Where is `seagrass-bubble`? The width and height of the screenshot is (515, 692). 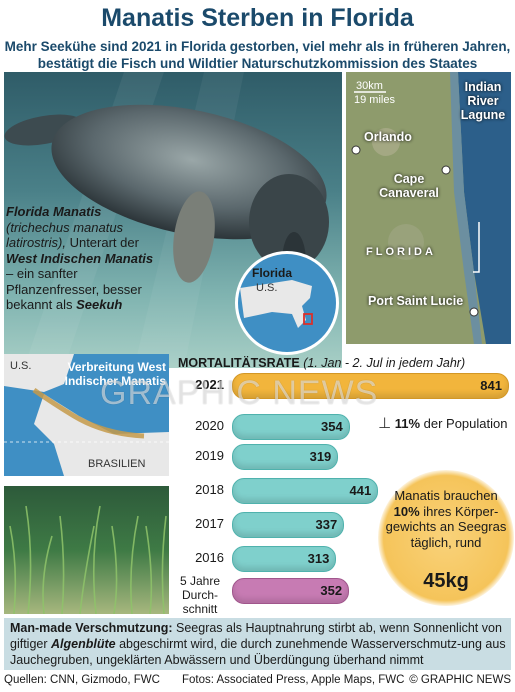 seagrass-bubble is located at coordinates (446, 538).